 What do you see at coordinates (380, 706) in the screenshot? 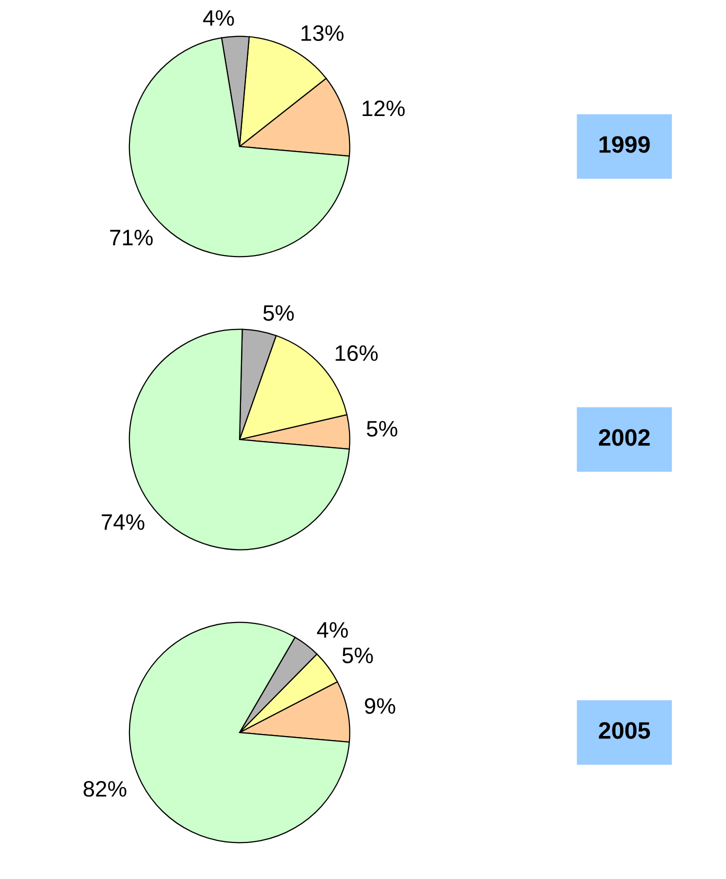
I see `data-label: 9%` at bounding box center [380, 706].